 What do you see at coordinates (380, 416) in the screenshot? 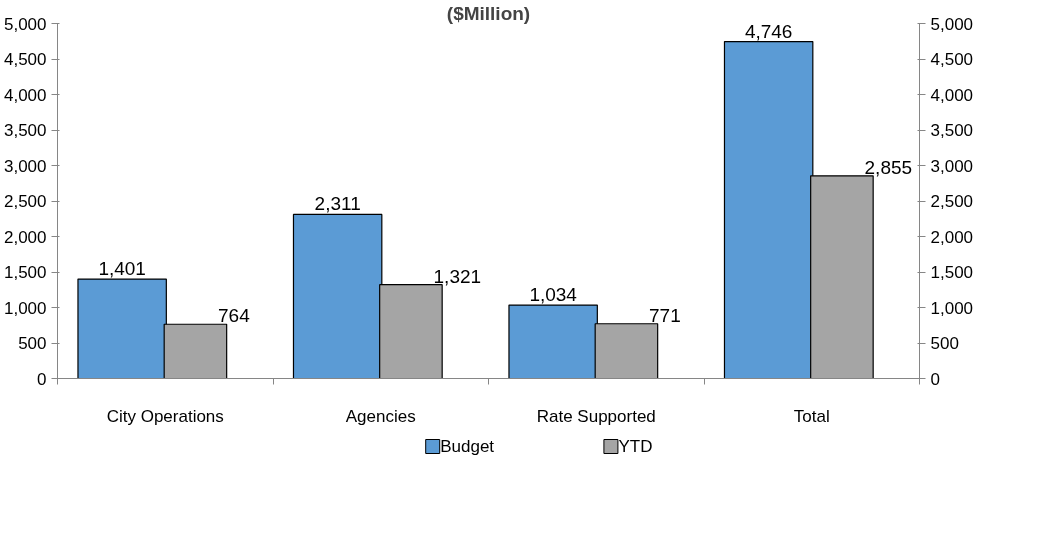
I see `x-tick-label: Agencies` at bounding box center [380, 416].